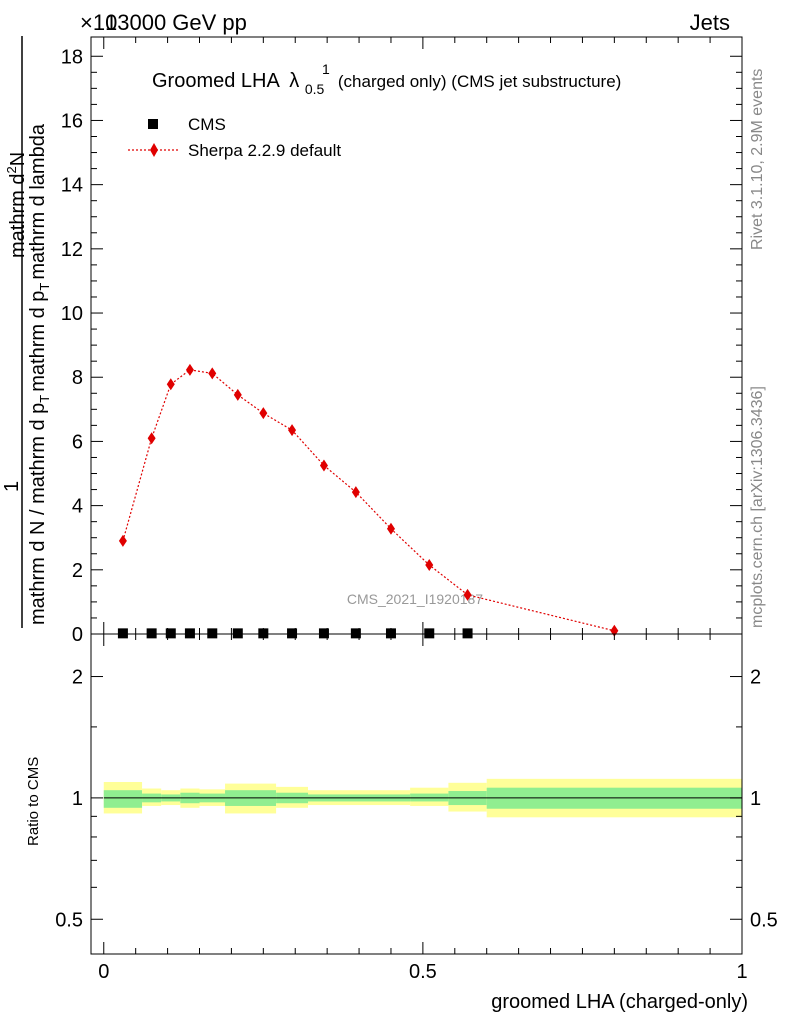 The height and width of the screenshot is (1024, 786). I want to click on title-main: Groomed LHA, so click(216, 81).